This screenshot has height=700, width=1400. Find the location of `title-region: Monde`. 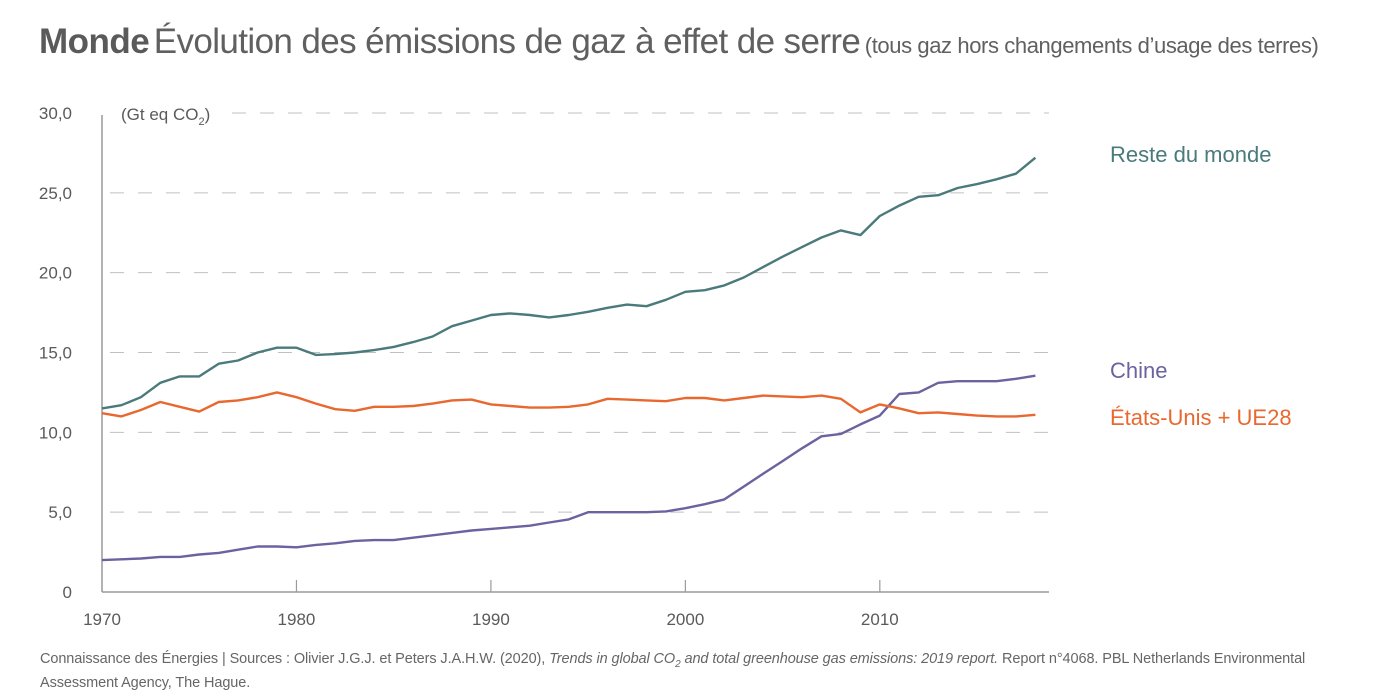

title-region: Monde is located at coordinates (94, 41).